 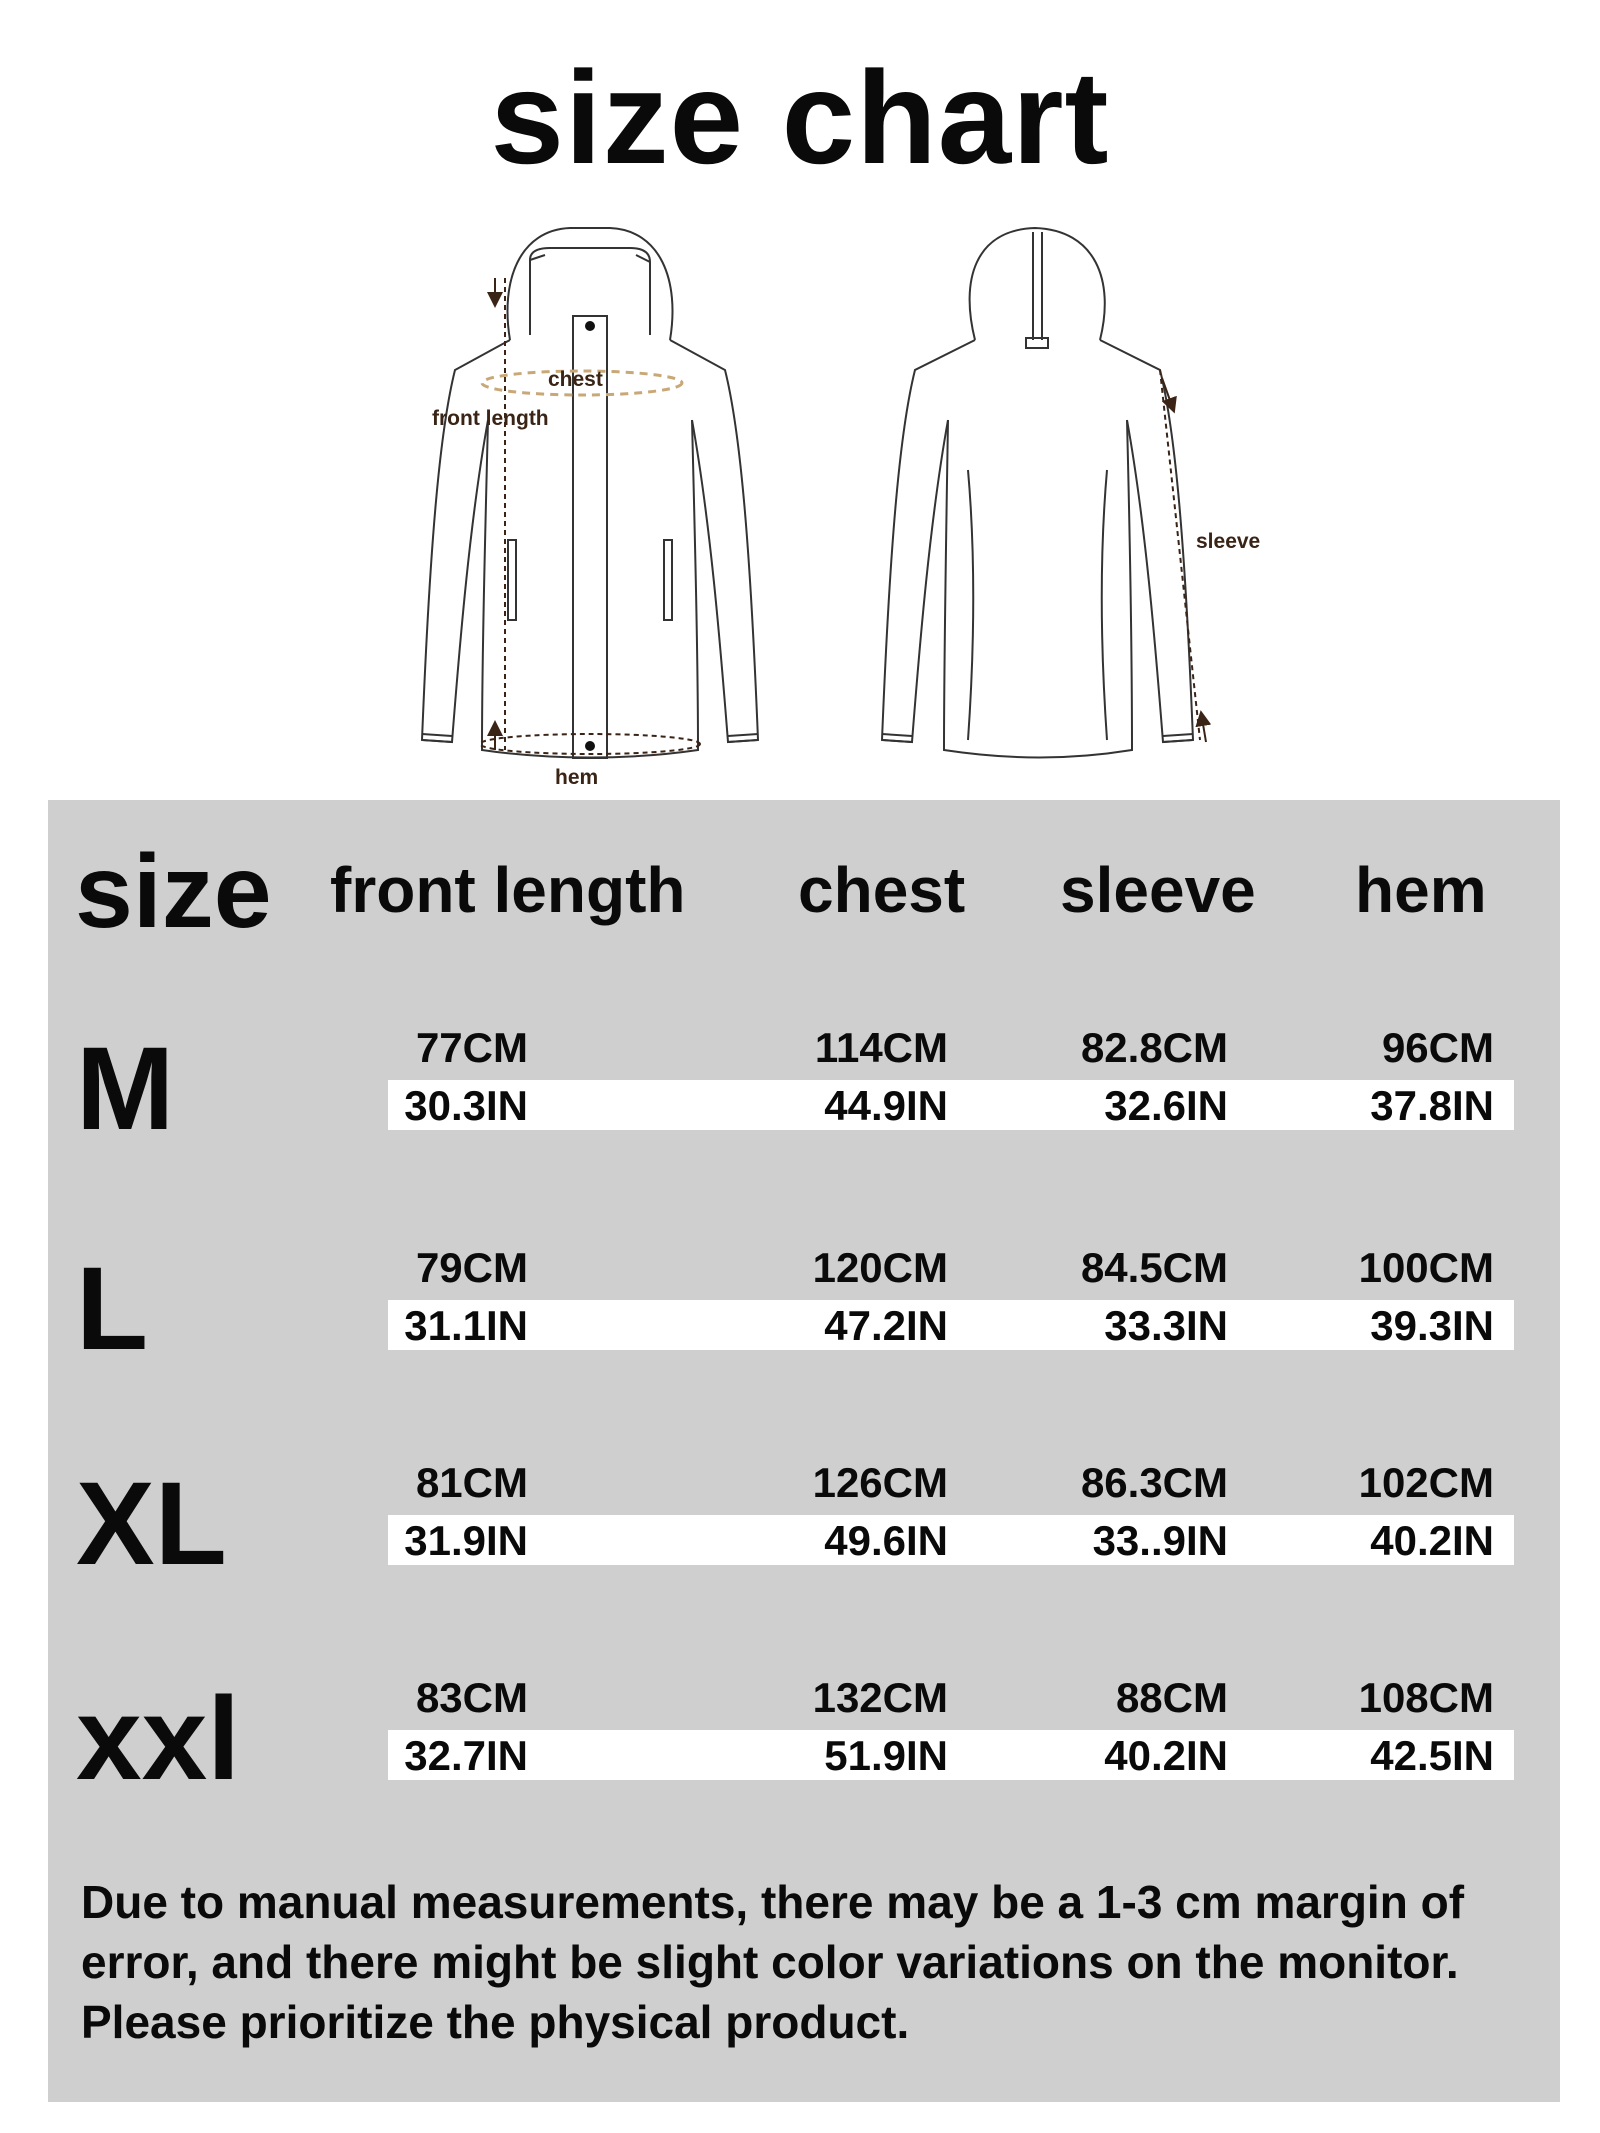 What do you see at coordinates (1180, 555) in the screenshot?
I see `sleeve-measure-line` at bounding box center [1180, 555].